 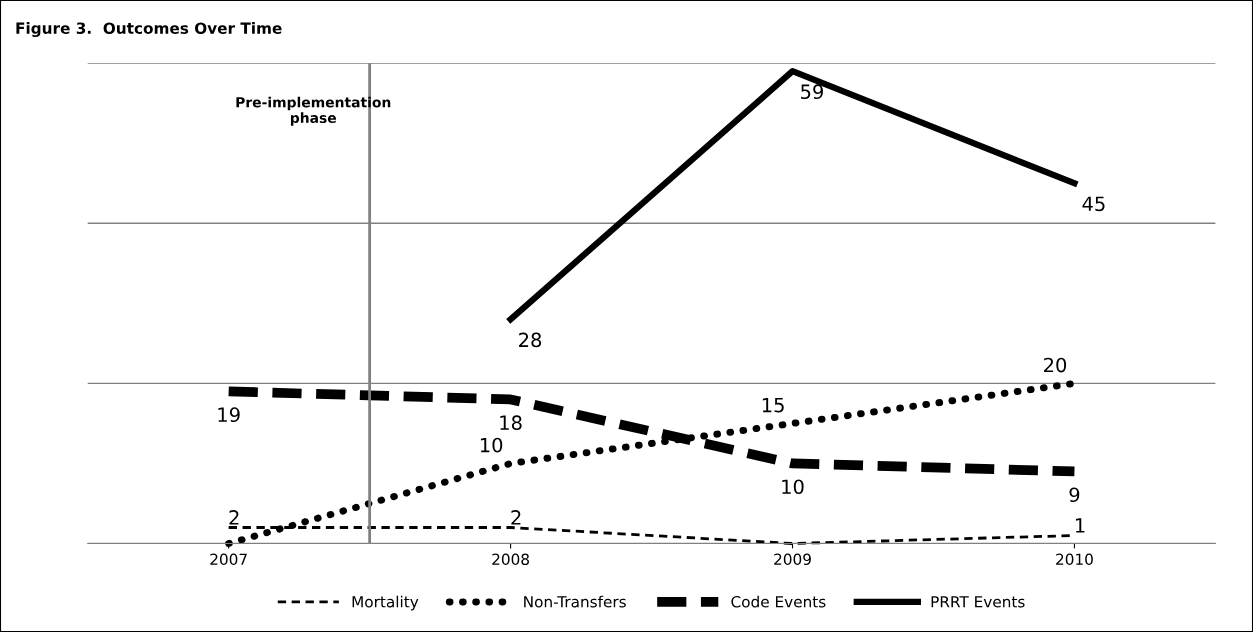 What do you see at coordinates (792, 559) in the screenshot?
I see `x-tick-label: 2009` at bounding box center [792, 559].